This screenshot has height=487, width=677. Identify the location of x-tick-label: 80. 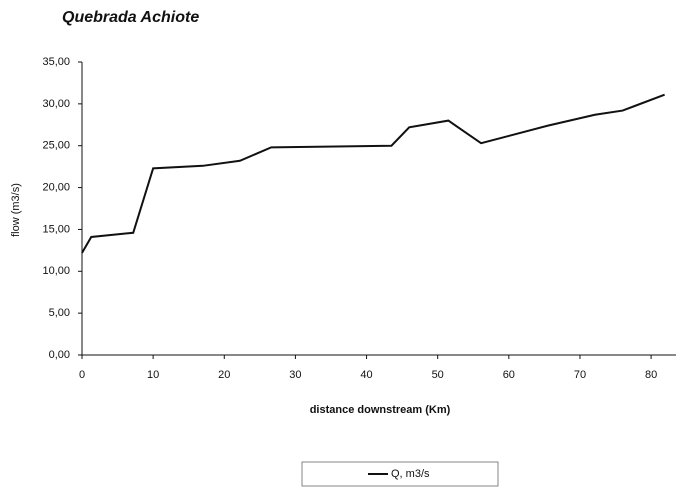
(651, 375).